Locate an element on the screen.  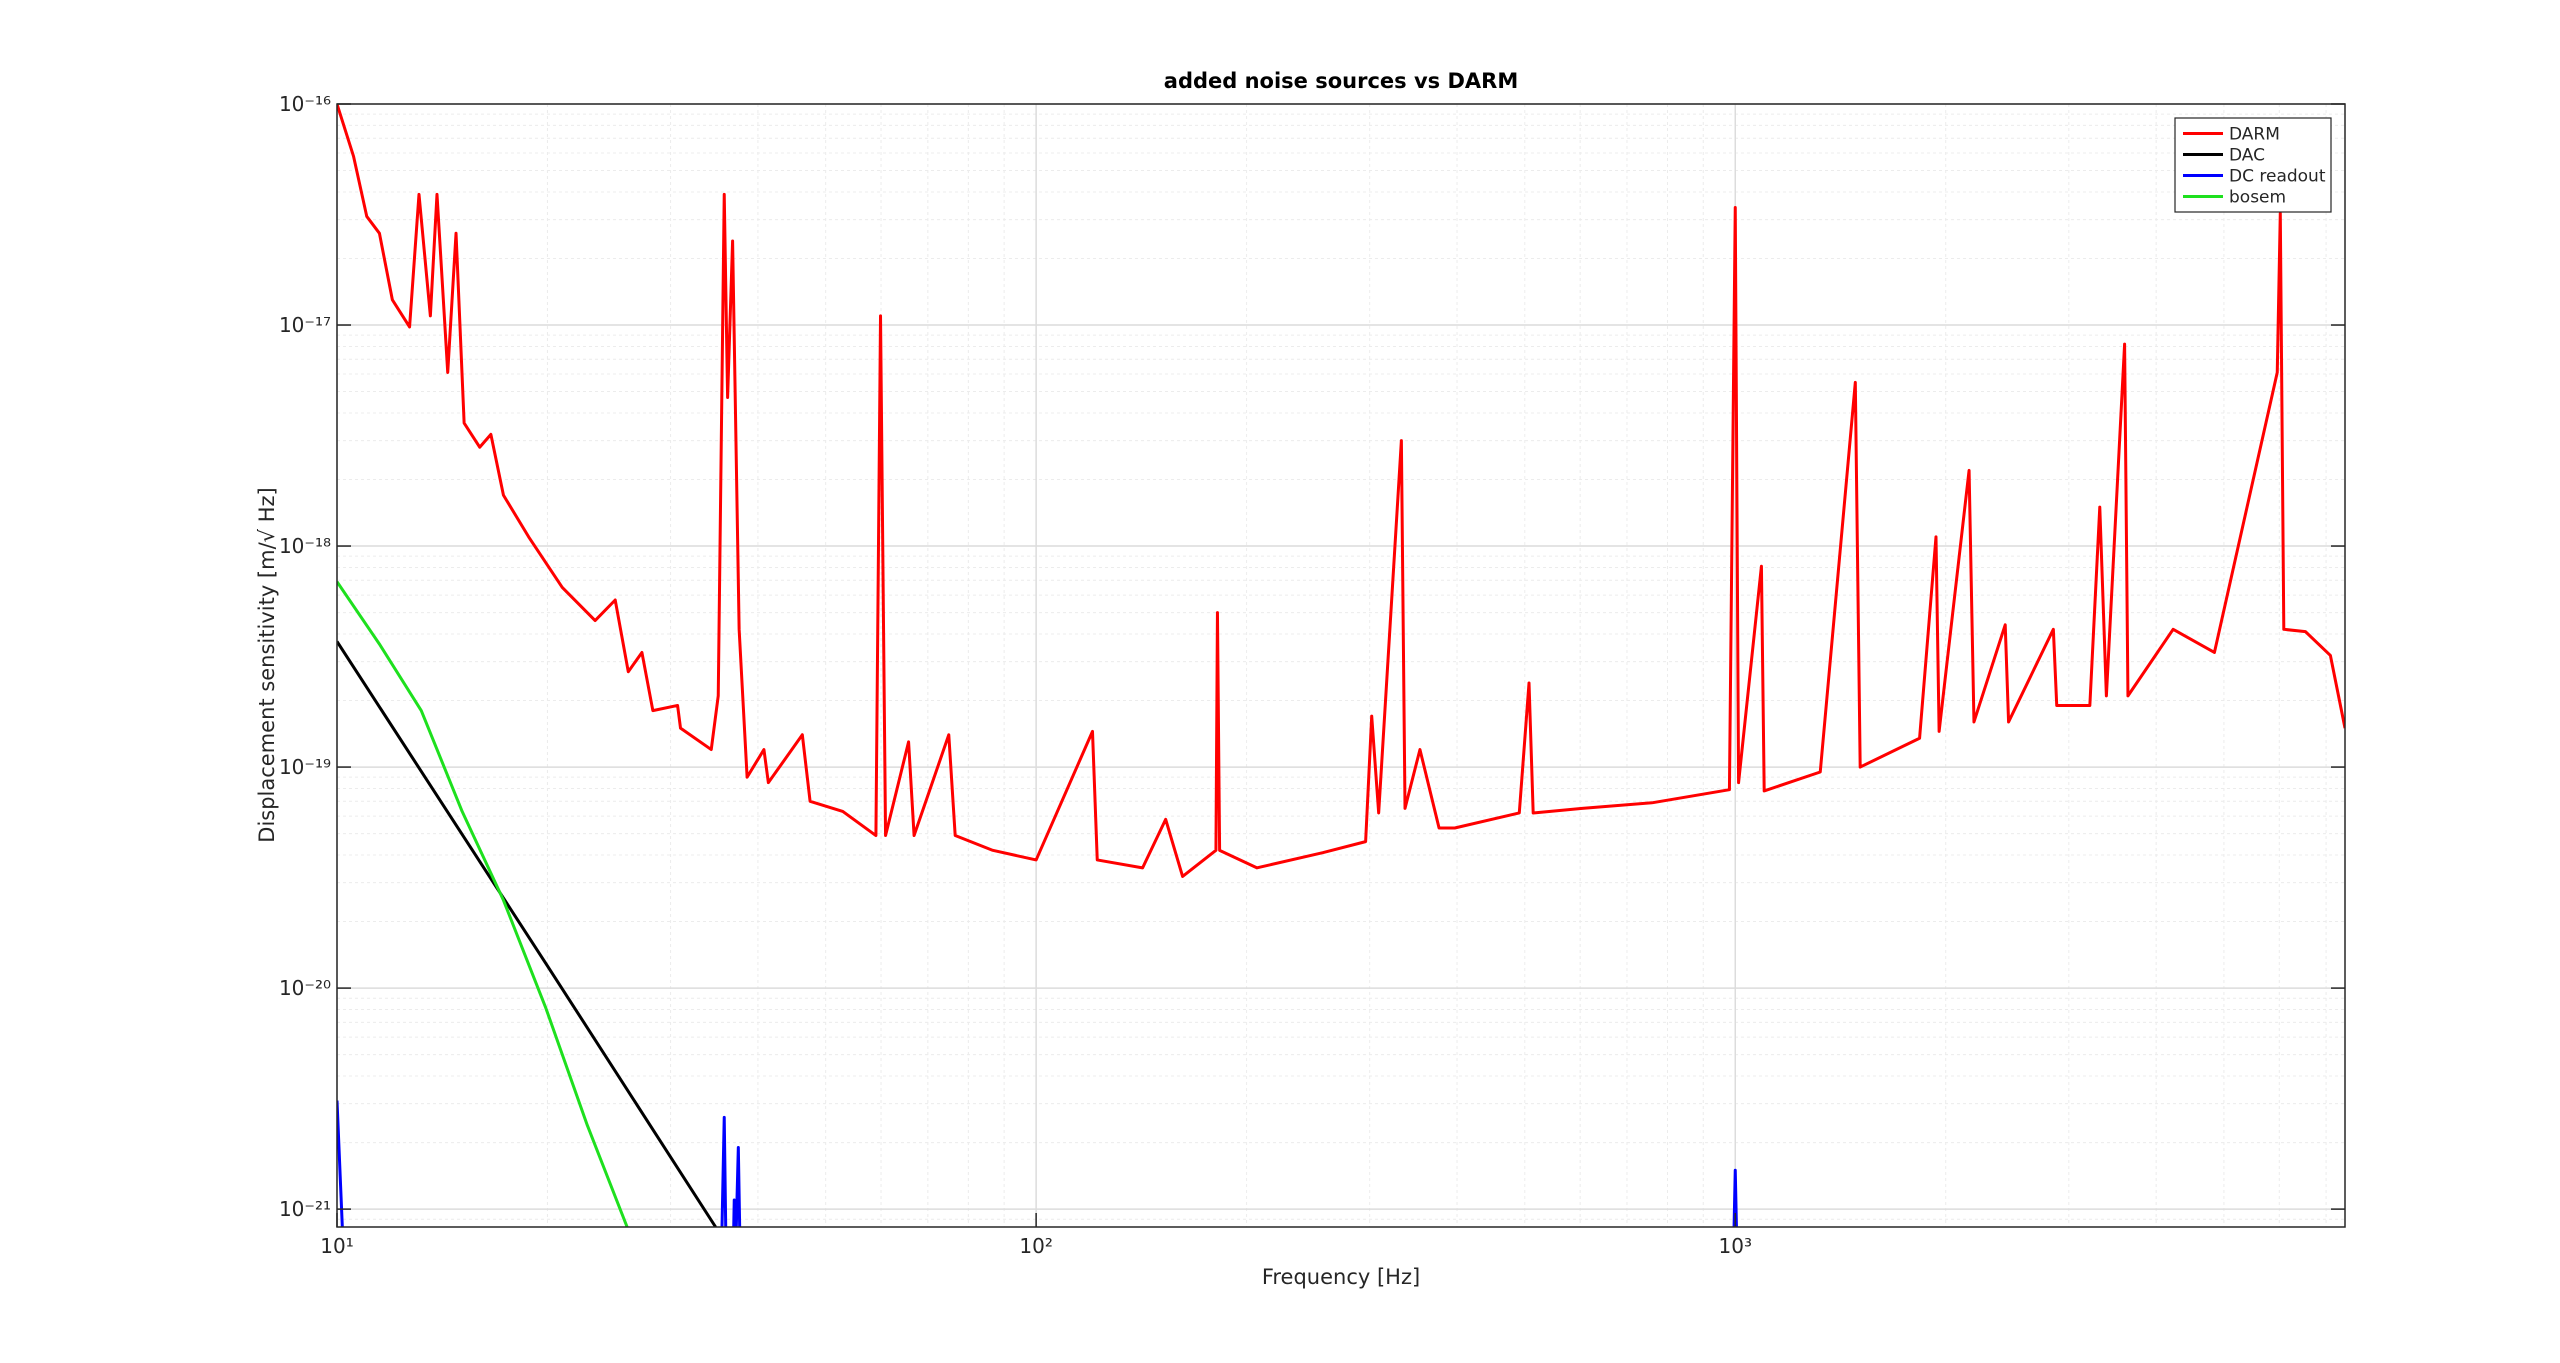
legend-label: DAC is located at coordinates (2247, 156).